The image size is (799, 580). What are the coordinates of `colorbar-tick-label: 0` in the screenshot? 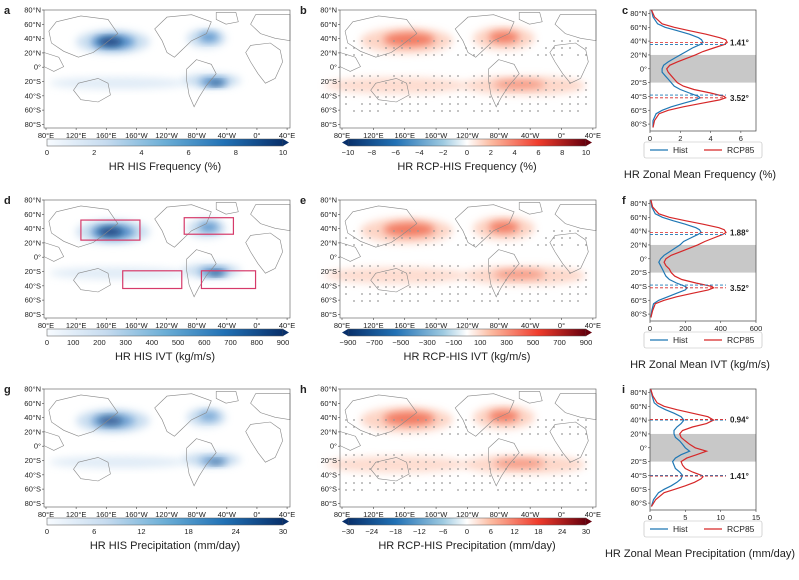 It's located at (467, 152).